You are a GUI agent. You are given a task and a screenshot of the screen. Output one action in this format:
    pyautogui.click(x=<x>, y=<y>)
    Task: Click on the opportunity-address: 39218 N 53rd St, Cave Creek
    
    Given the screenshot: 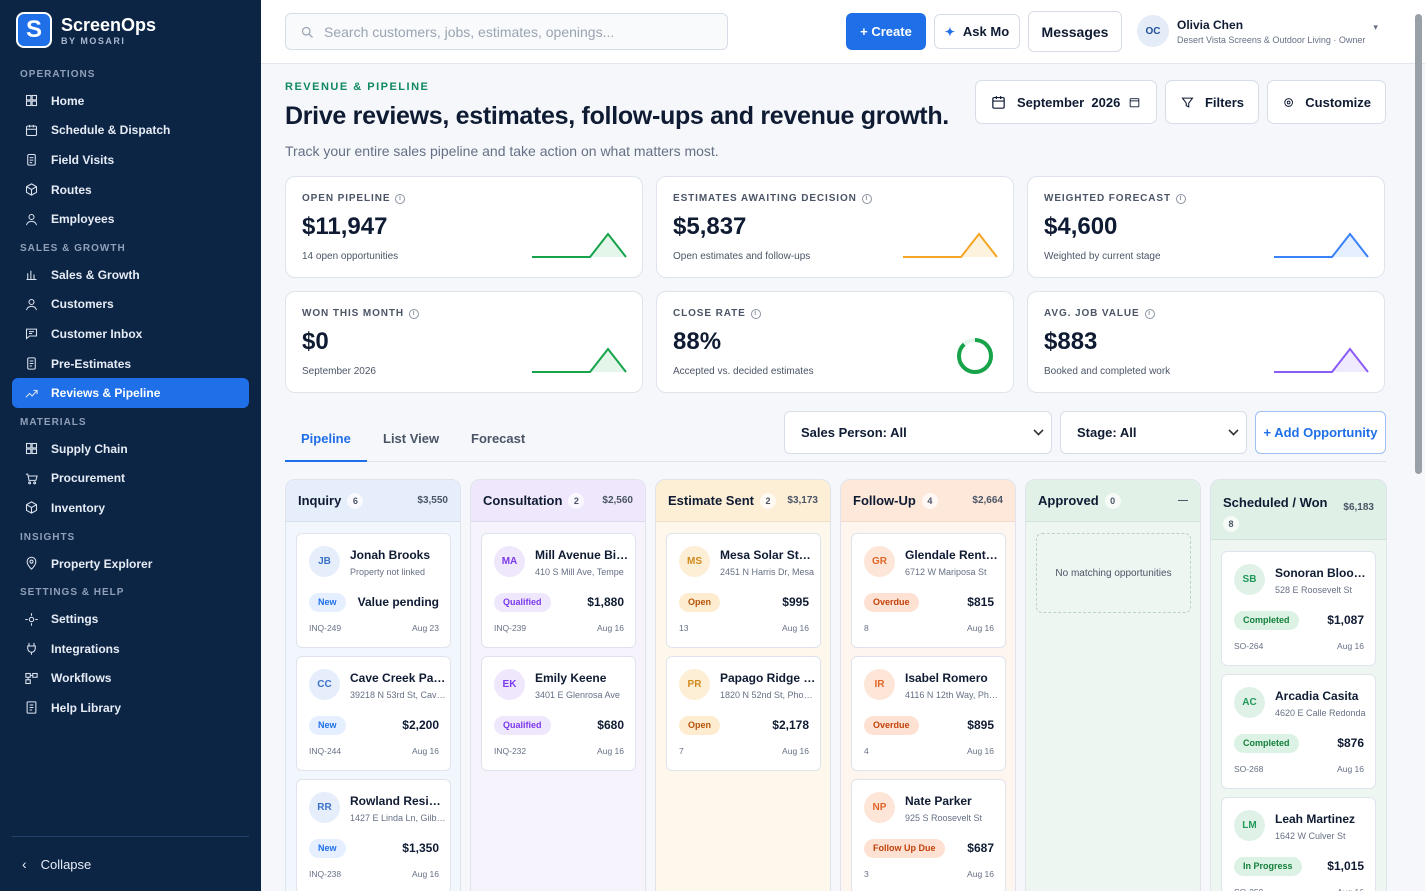 What is the action you would take?
    pyautogui.click(x=398, y=695)
    